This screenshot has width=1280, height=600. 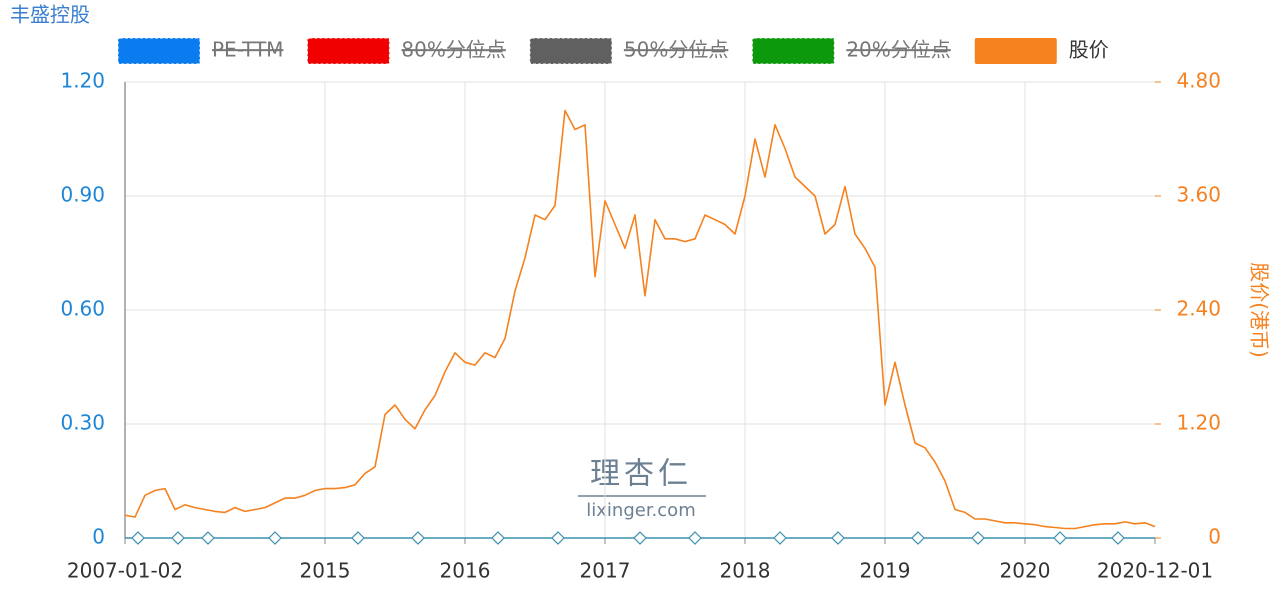 What do you see at coordinates (50, 15) in the screenshot?
I see `chart-title: 丰盛控股` at bounding box center [50, 15].